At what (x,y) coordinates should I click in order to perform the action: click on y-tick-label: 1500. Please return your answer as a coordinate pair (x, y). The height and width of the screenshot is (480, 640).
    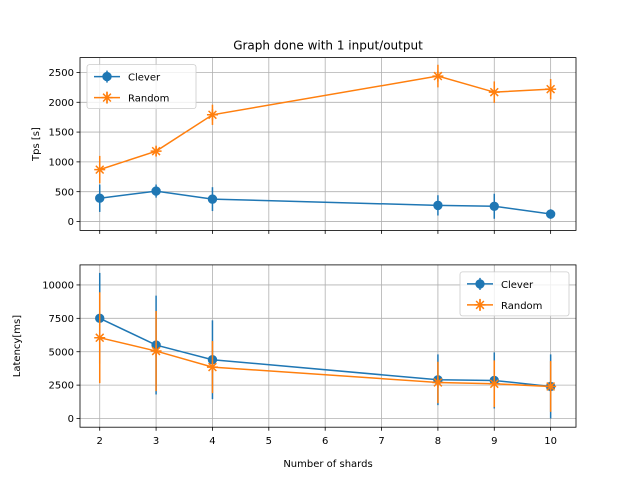
    Looking at the image, I should click on (61, 133).